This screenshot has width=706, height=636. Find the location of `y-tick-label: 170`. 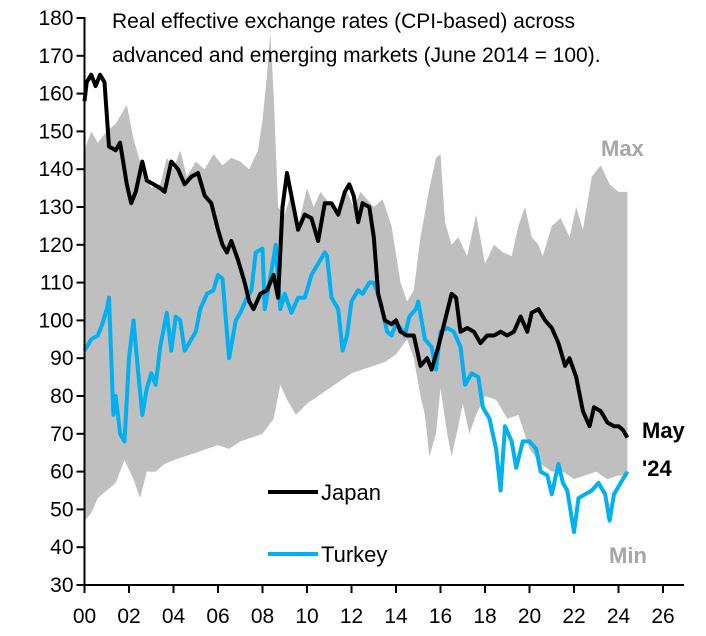

y-tick-label: 170 is located at coordinates (55, 56).